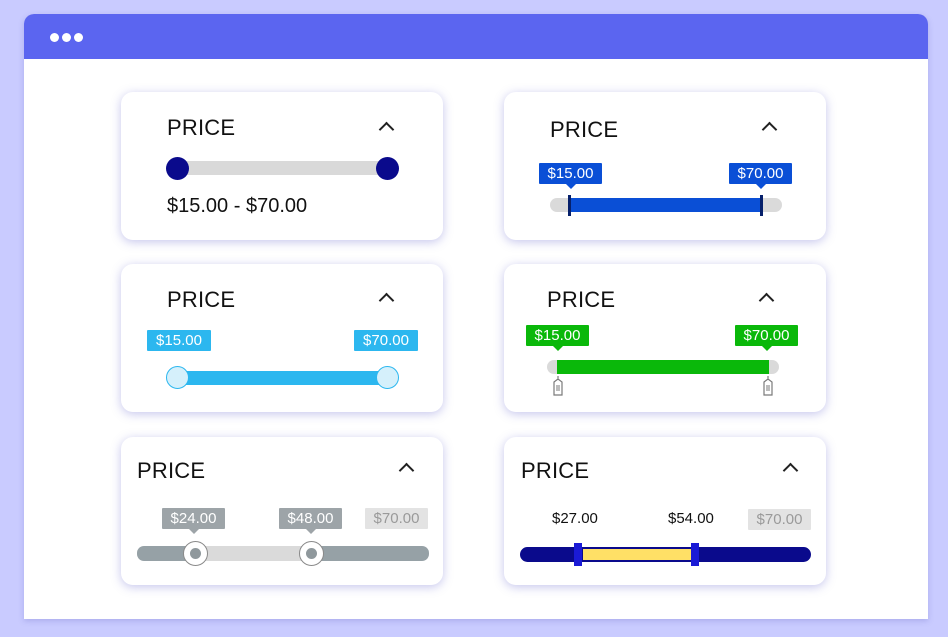 This screenshot has height=637, width=948. Describe the element at coordinates (310, 521) in the screenshot. I see `high-price-tag: $48.00` at that location.